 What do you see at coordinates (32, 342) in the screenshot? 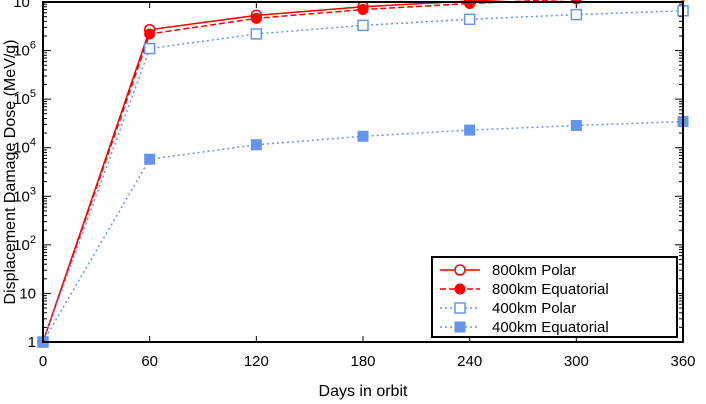
I see `y-tick-label: 1` at bounding box center [32, 342].